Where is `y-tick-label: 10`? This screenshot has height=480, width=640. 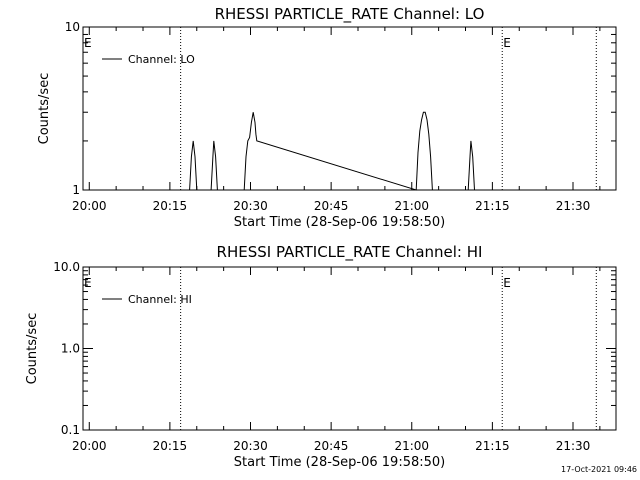 y-tick-label: 10 is located at coordinates (72, 27).